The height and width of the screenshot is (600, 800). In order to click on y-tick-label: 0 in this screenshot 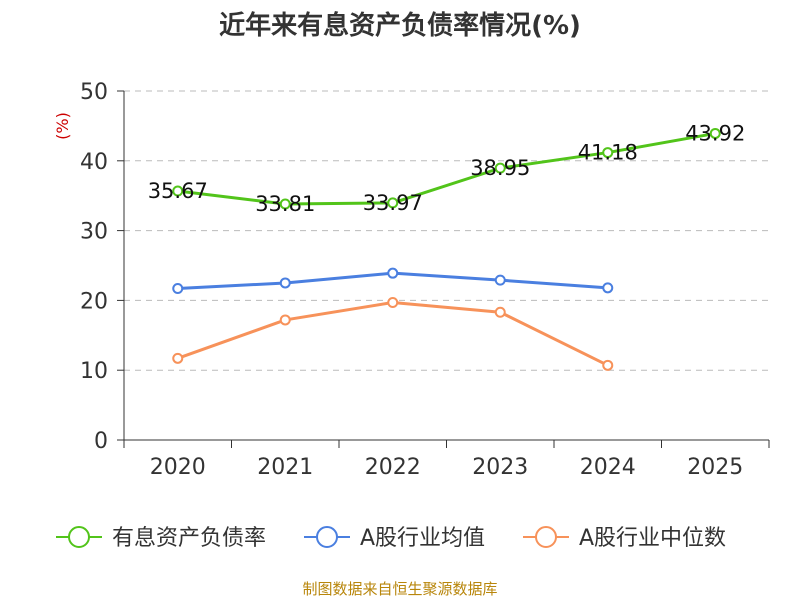, I will do `click(101, 441)`.